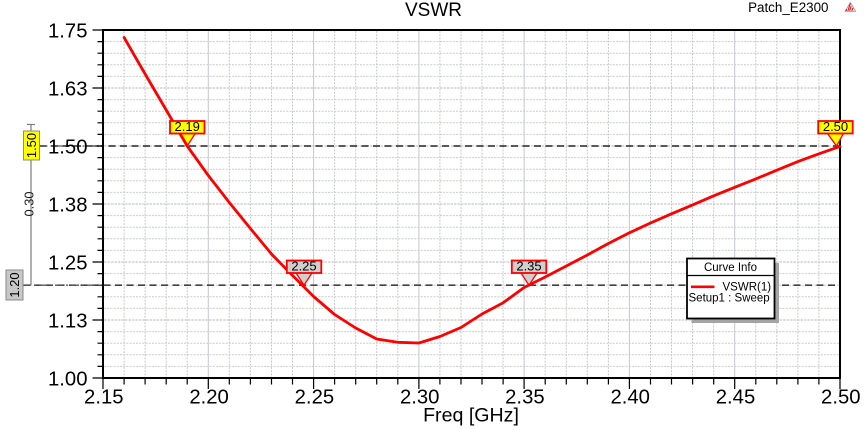 This screenshot has height=430, width=867. I want to click on svg-text: 2.15, so click(103, 398).